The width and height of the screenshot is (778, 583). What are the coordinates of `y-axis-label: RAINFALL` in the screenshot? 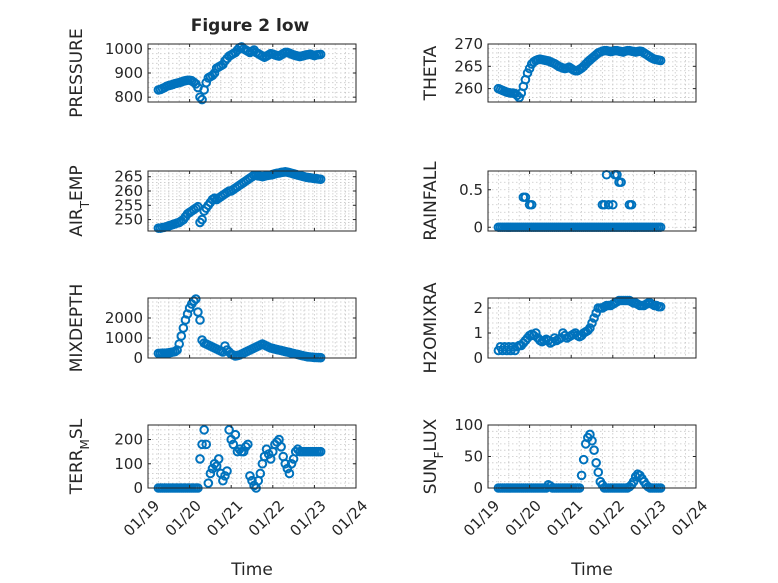 It's located at (431, 201).